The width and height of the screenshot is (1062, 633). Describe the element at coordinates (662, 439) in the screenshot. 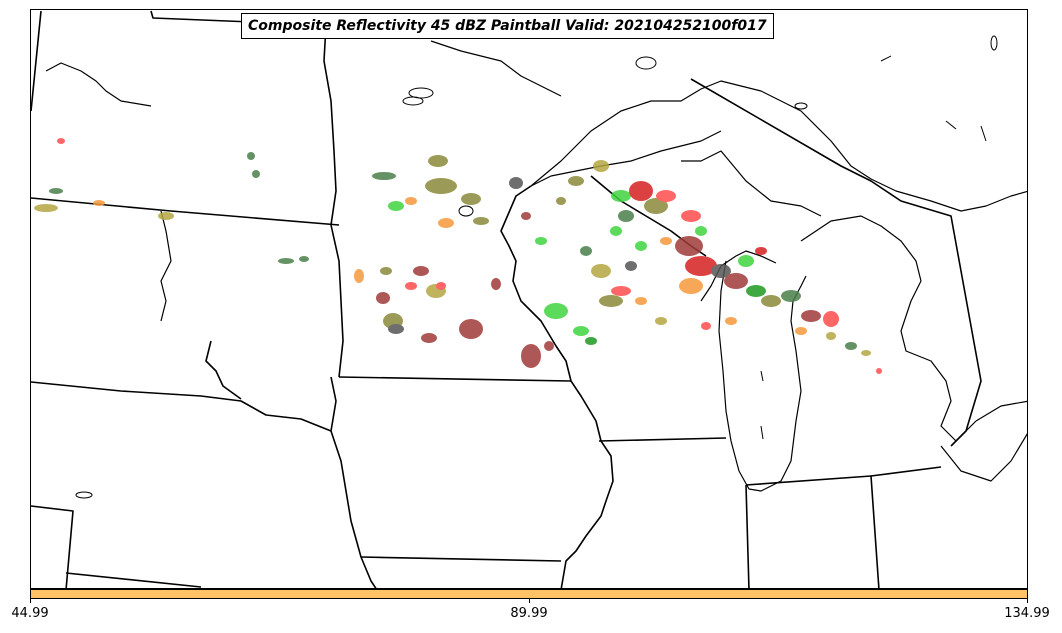

I see `wi-il-border` at that location.